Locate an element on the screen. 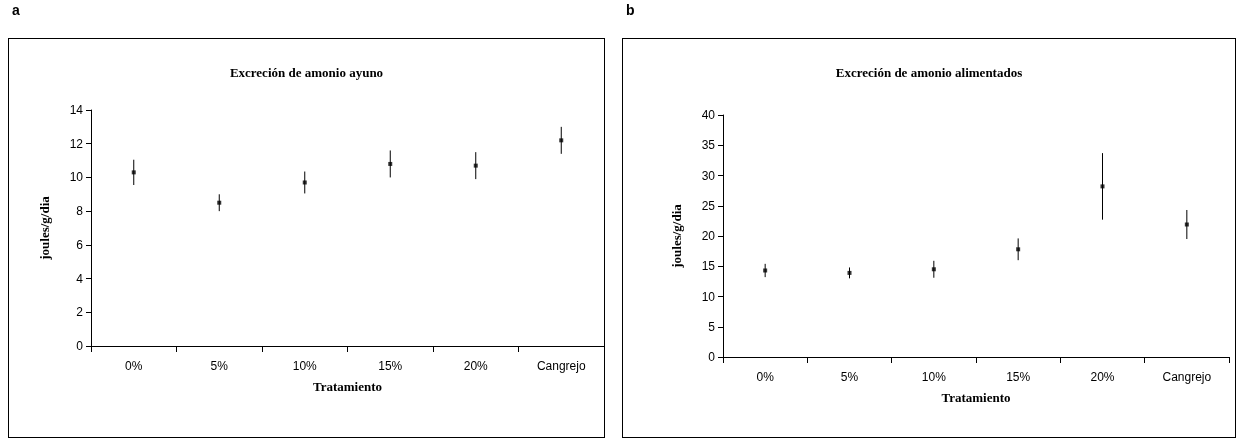  y-tick-label: 4 is located at coordinates (80, 278).